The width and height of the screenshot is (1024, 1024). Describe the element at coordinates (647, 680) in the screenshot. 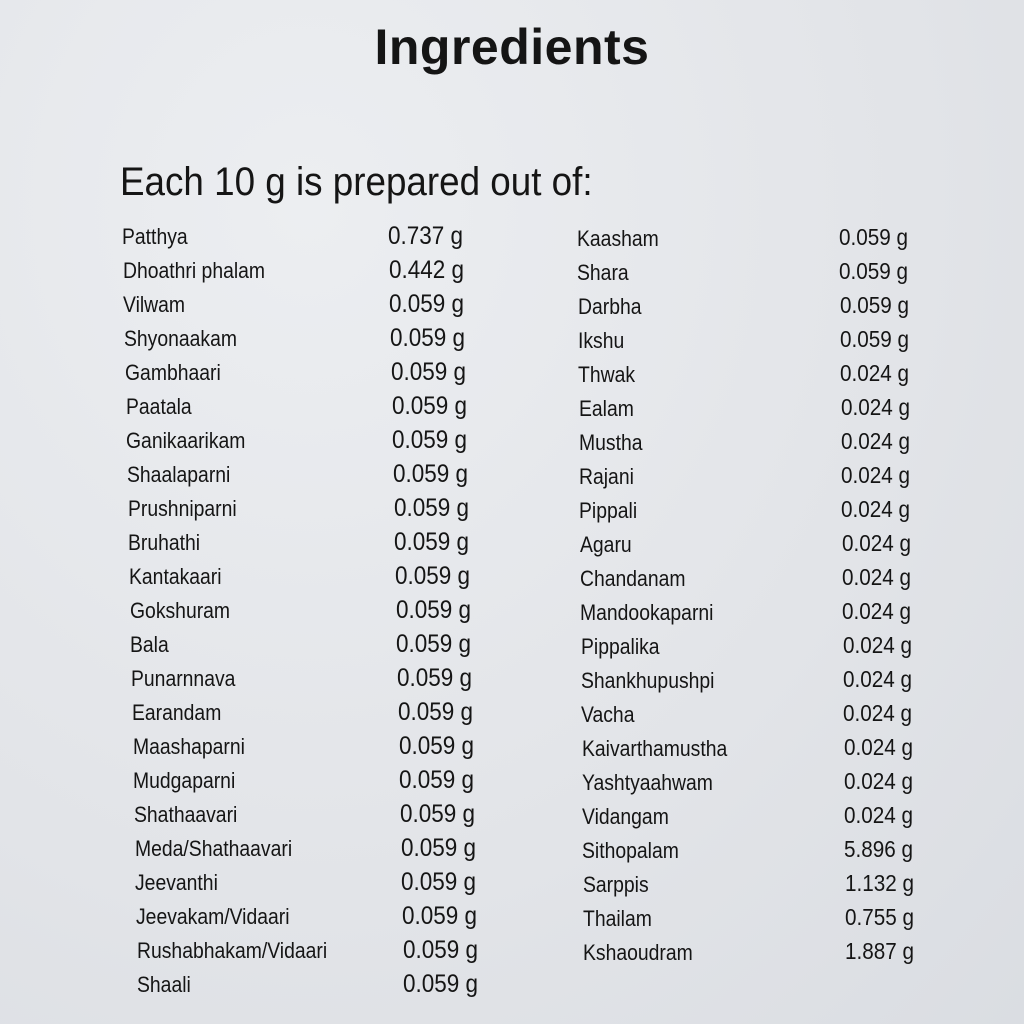

I see `ingredient-name: Shankhupushpi` at that location.